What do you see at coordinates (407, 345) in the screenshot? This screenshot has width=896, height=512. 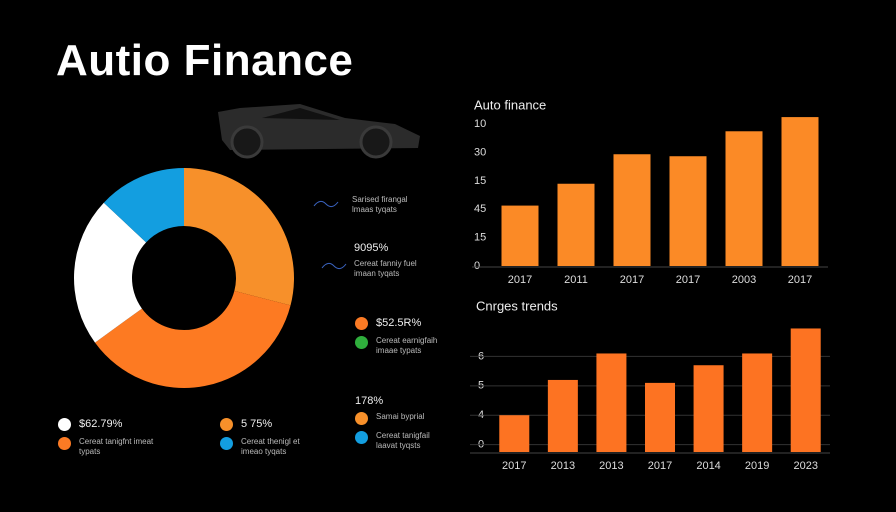 I see `note-line: Cereat earnigfaih imaae typats` at bounding box center [407, 345].